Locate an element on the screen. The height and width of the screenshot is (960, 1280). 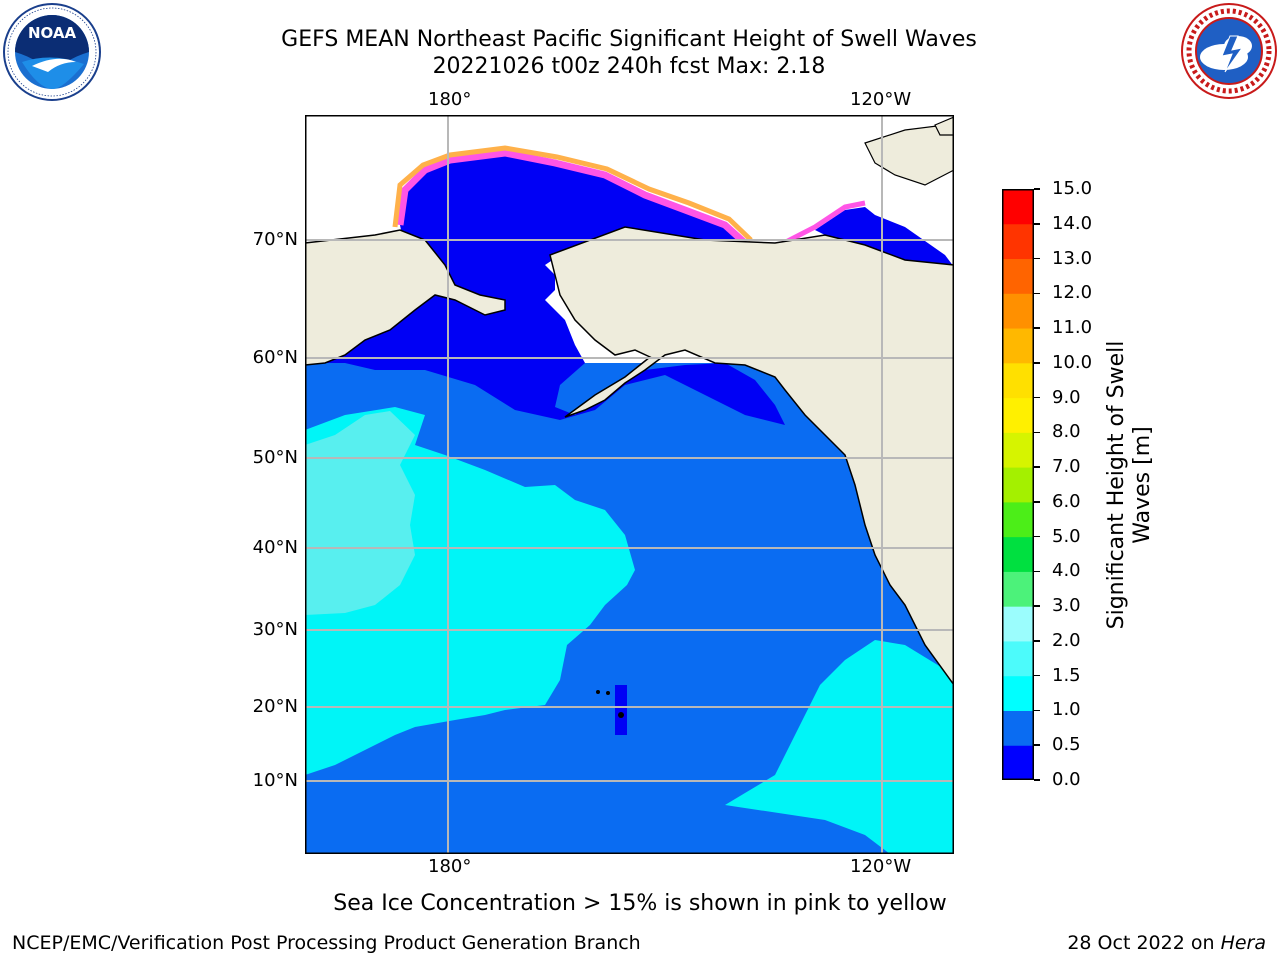
colorbar-tick-label: 3.0 is located at coordinates (1066, 606).